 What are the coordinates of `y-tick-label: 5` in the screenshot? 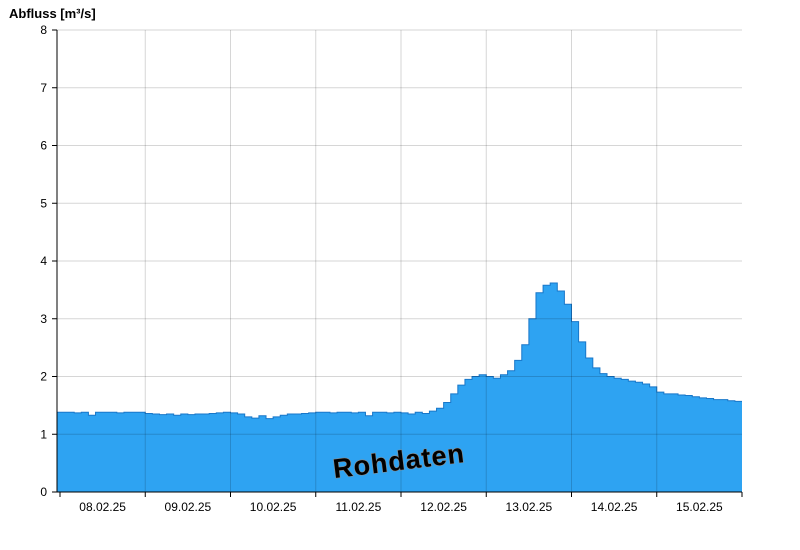 It's located at (43, 203).